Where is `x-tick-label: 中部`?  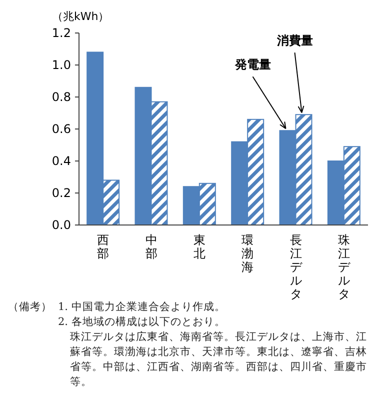
x-tick-label: 中部 is located at coordinates (151, 246).